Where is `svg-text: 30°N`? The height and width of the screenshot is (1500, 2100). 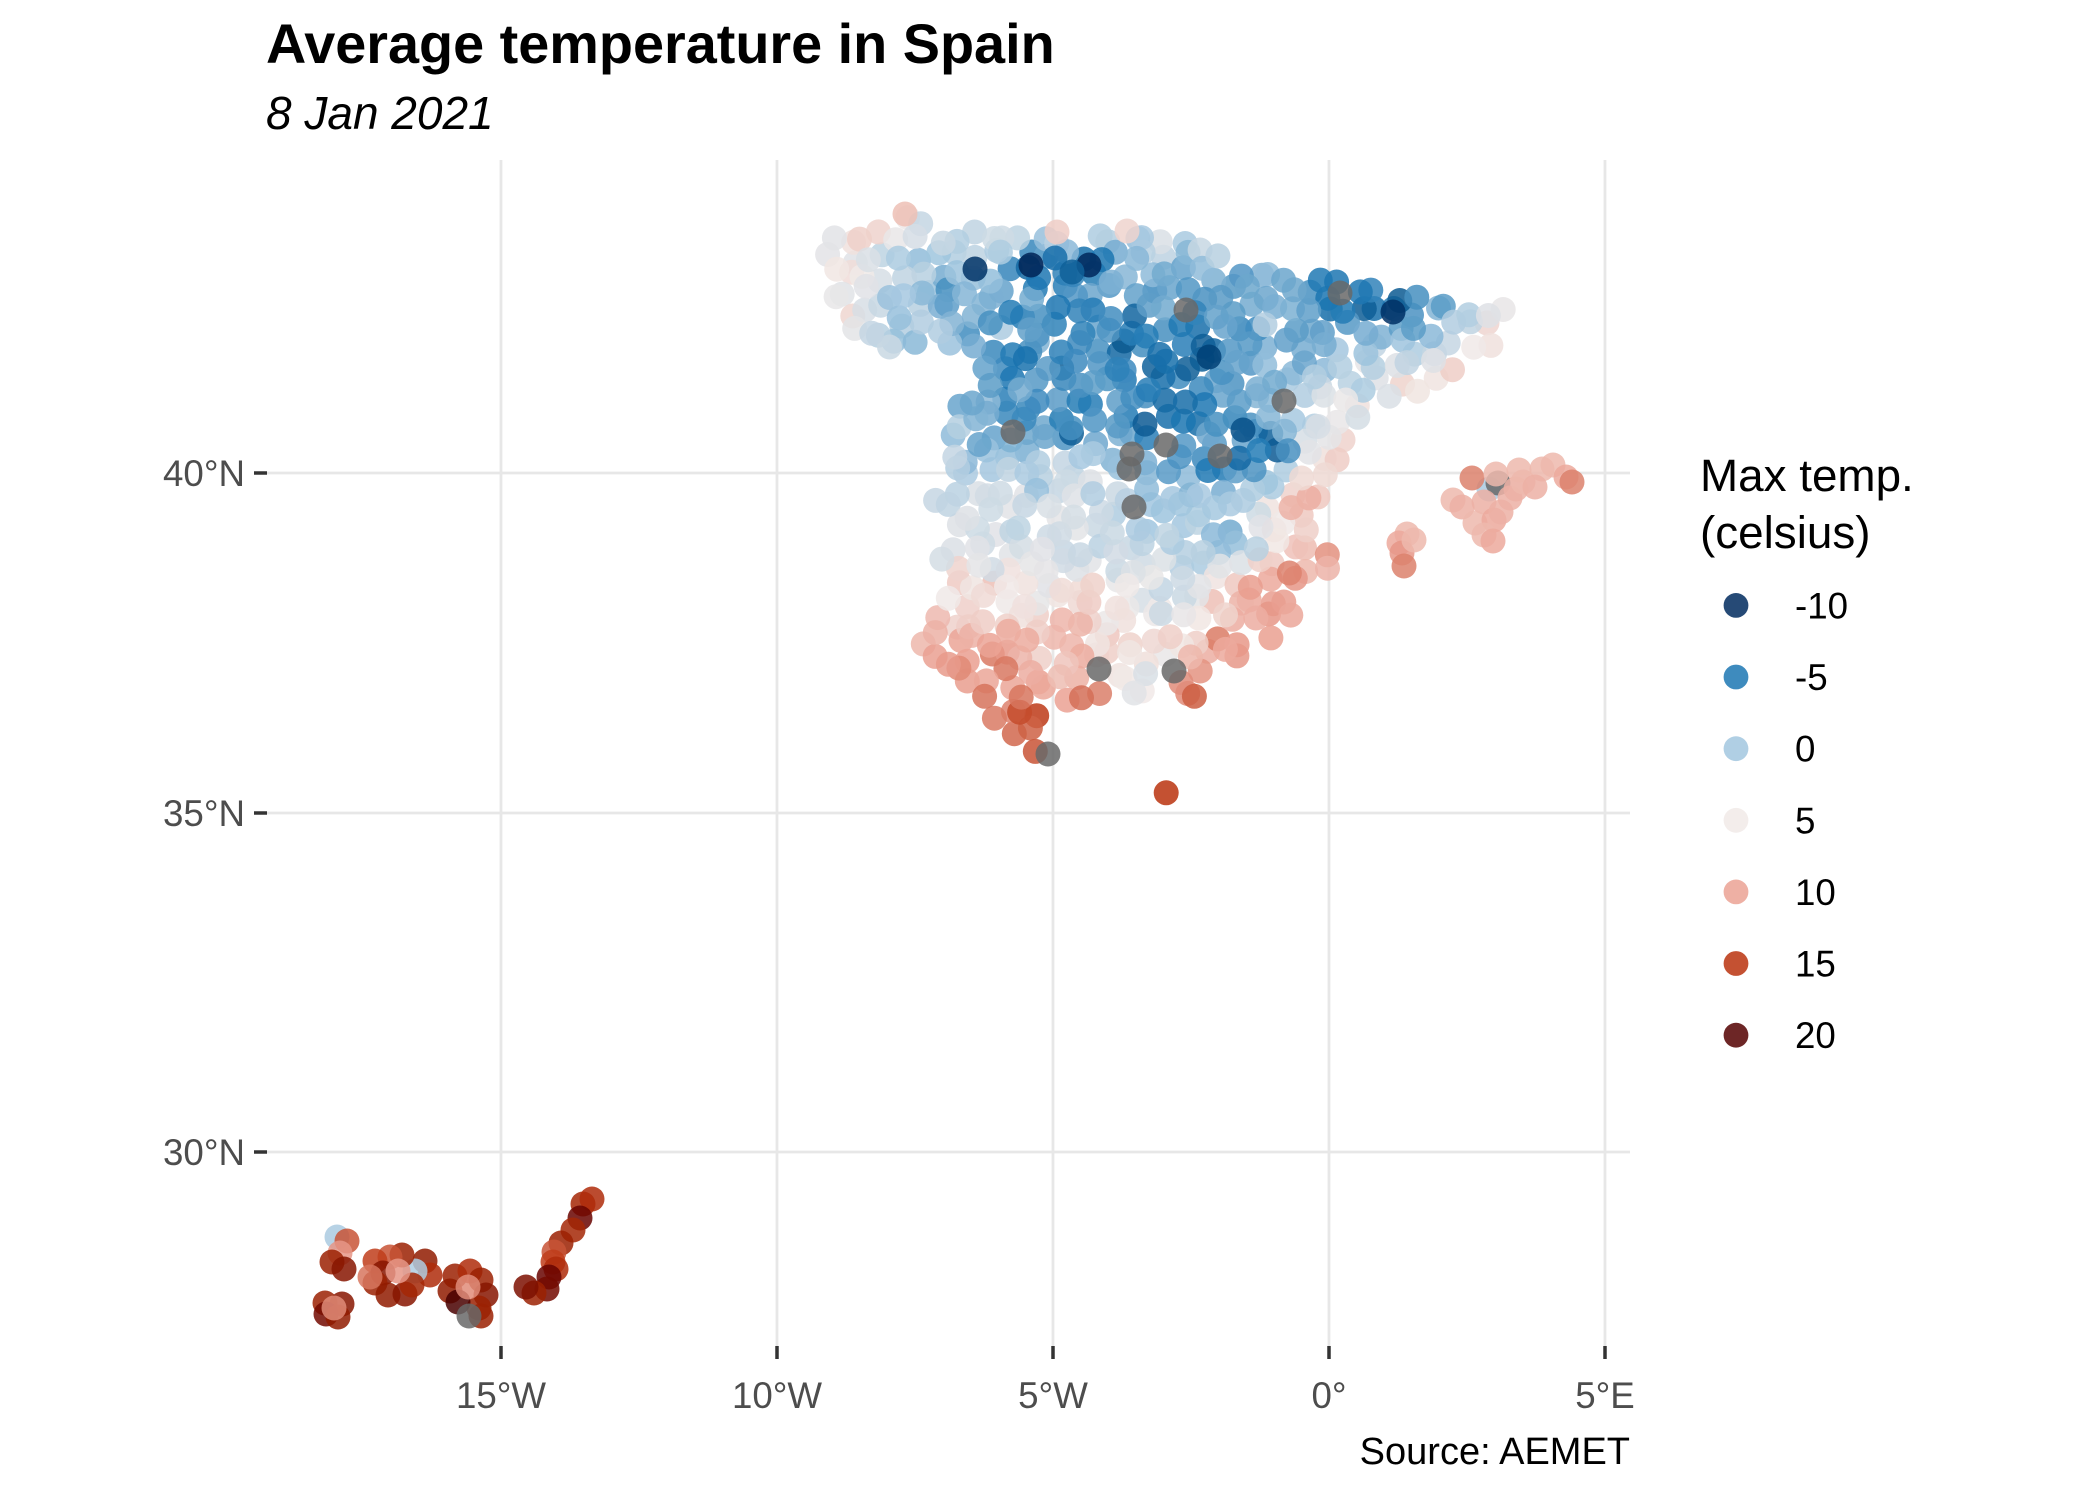 svg-text: 30°N is located at coordinates (204, 1152).